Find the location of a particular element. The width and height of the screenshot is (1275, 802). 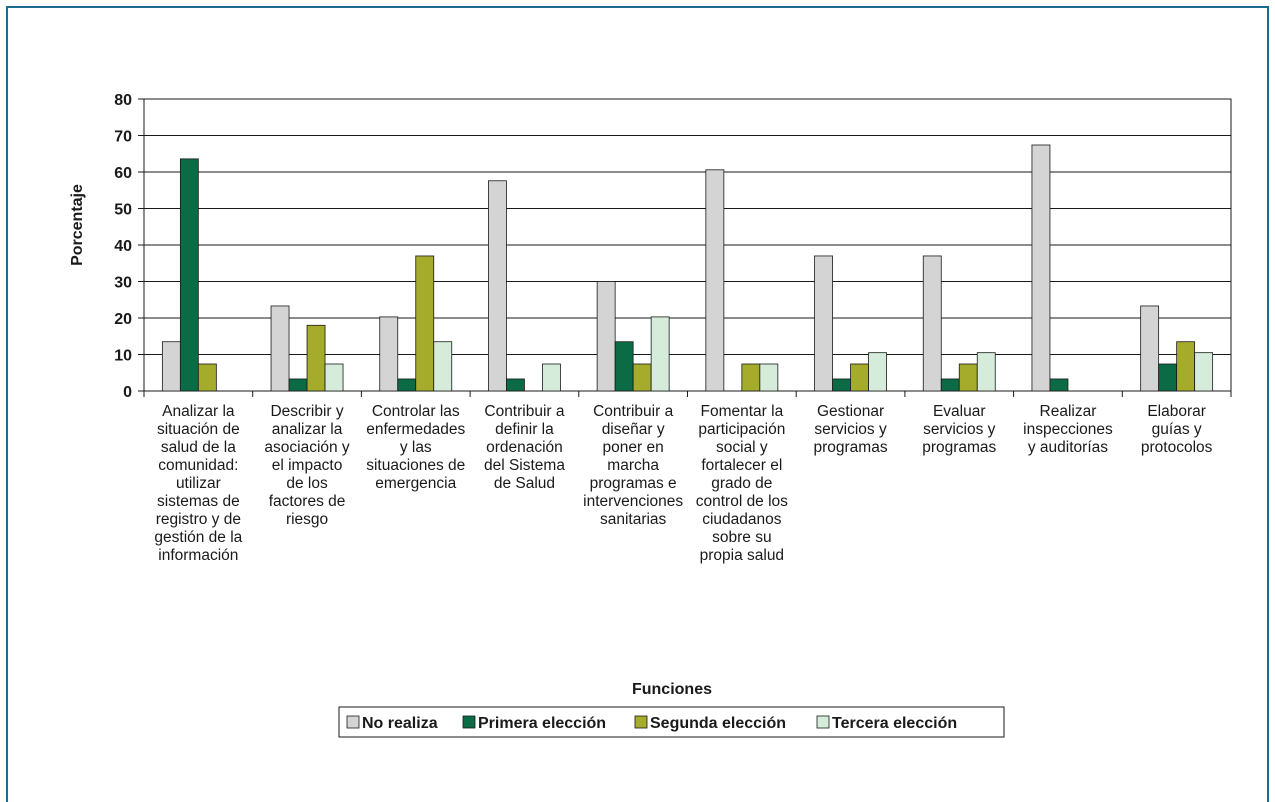

y-axis-title: Porcentaje is located at coordinates (77, 225).